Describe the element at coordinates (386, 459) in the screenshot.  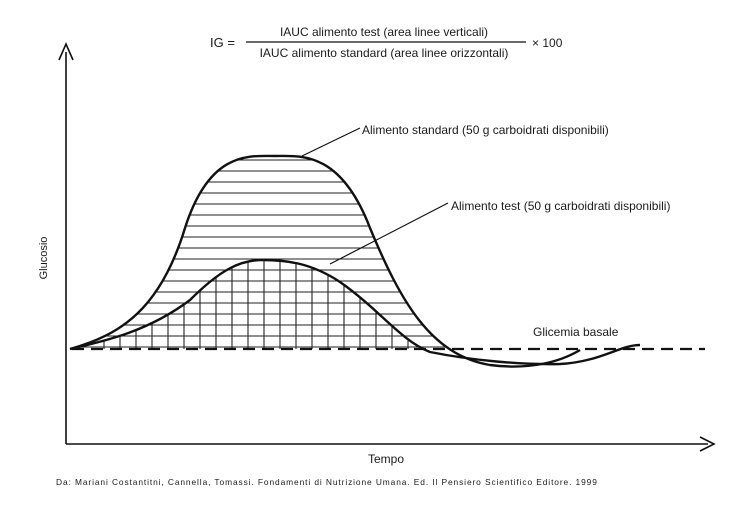
I see `x-axis-label: Tempo` at that location.